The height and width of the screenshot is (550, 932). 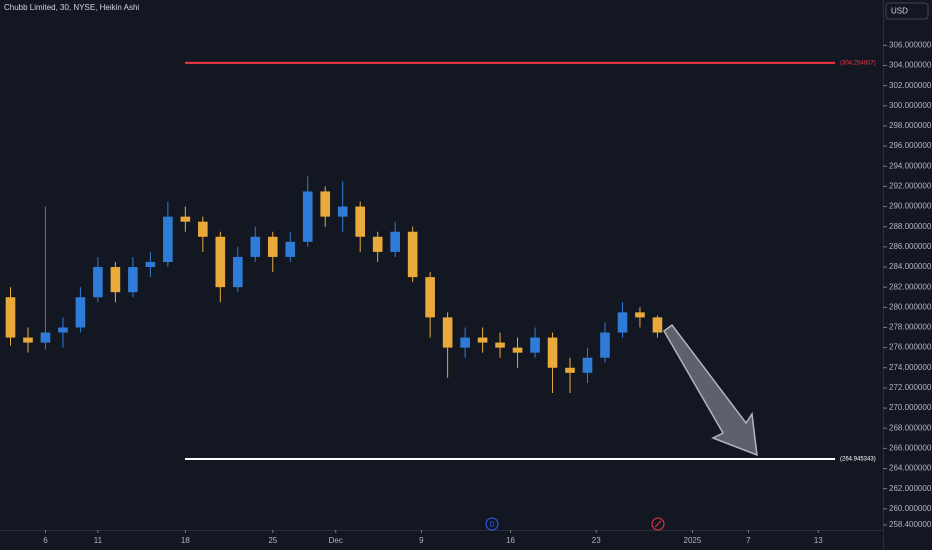 I want to click on y-tick-label: 288.000000, so click(x=910, y=226).